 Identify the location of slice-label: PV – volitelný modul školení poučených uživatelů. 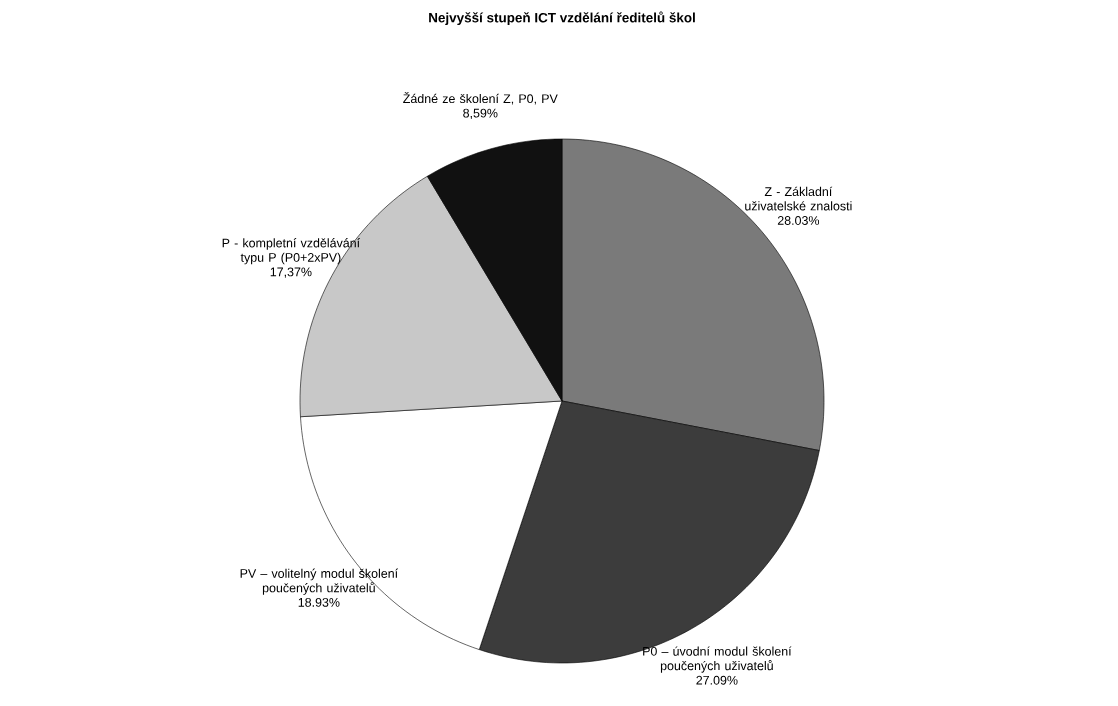
(319, 581).